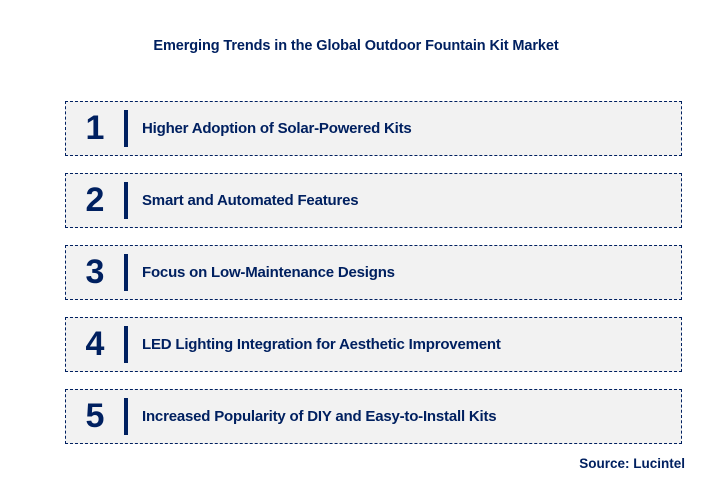 This screenshot has height=481, width=712. Describe the element at coordinates (95, 127) in the screenshot. I see `trend-number: 1` at that location.